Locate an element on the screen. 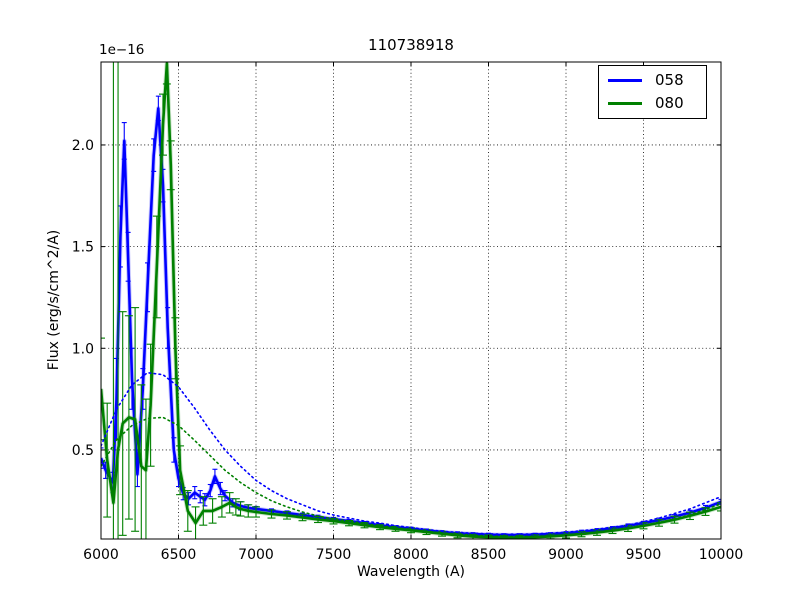 The width and height of the screenshot is (800, 600). x-tick-label: 6500 is located at coordinates (179, 555).